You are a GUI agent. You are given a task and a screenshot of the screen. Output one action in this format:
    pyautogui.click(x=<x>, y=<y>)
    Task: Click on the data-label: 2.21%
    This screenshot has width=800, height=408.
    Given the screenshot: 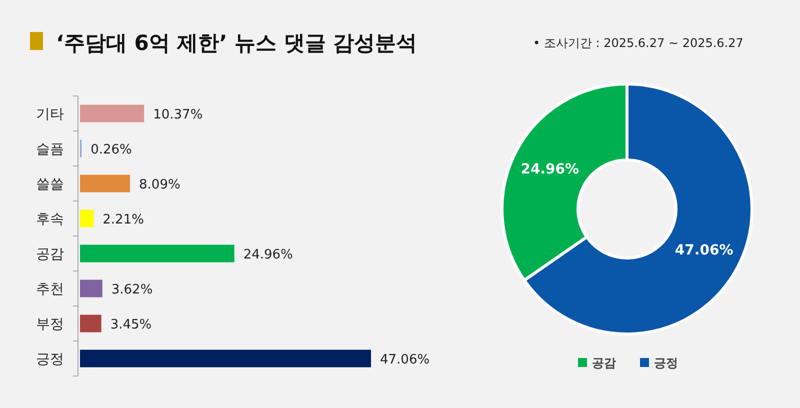 What is the action you would take?
    pyautogui.click(x=123, y=220)
    